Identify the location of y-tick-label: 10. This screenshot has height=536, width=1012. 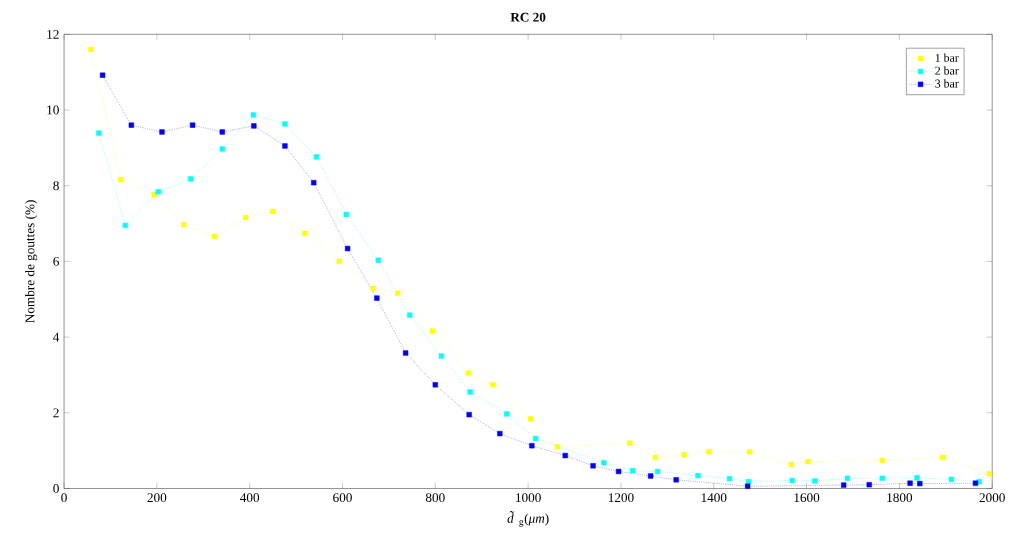
(53, 110).